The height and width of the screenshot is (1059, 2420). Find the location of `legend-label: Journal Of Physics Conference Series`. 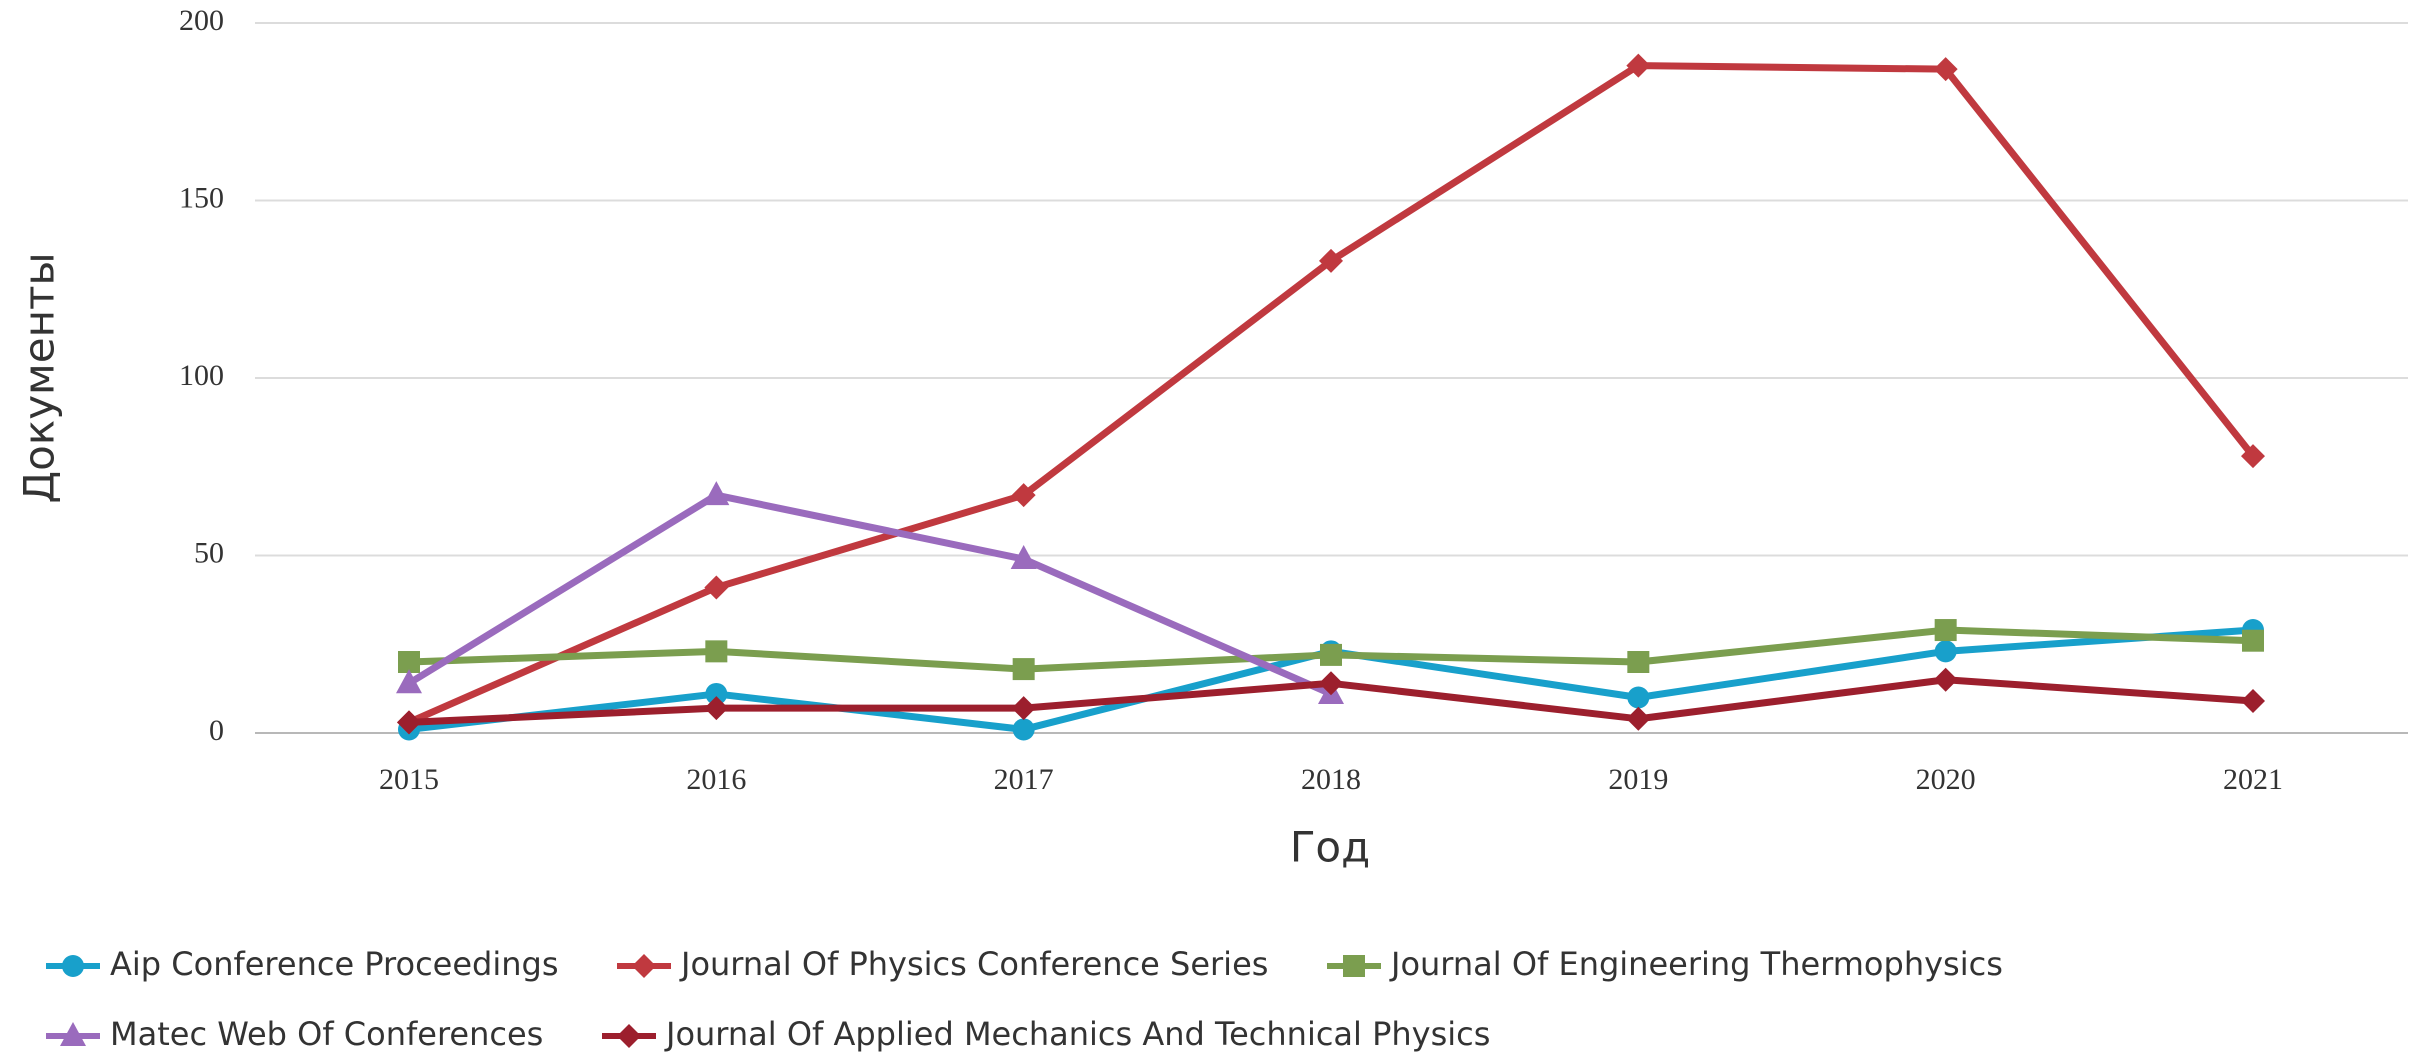

legend-label: Journal Of Physics Conference Series is located at coordinates (973, 964).